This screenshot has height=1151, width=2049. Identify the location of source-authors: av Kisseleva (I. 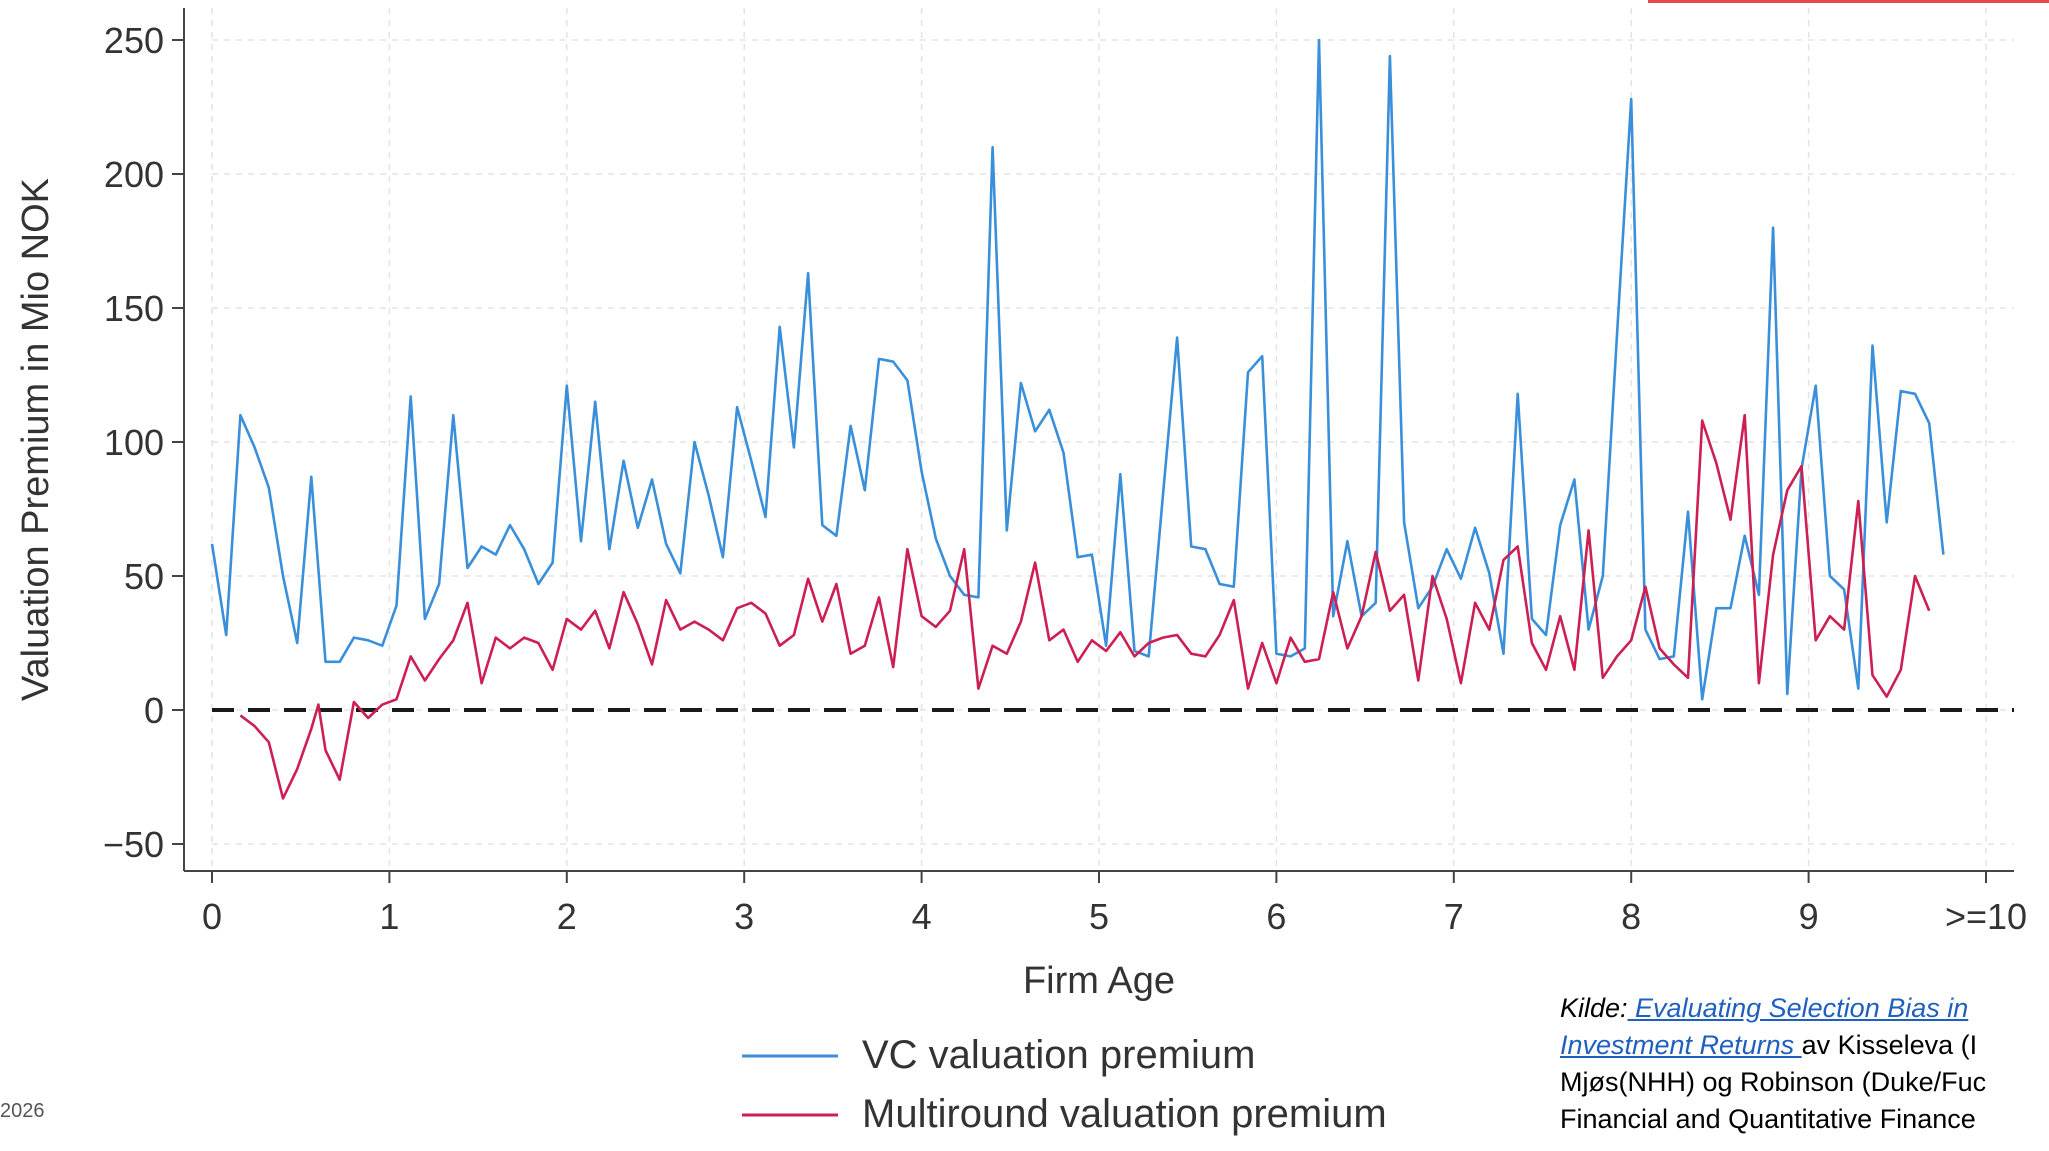
(1889, 1045).